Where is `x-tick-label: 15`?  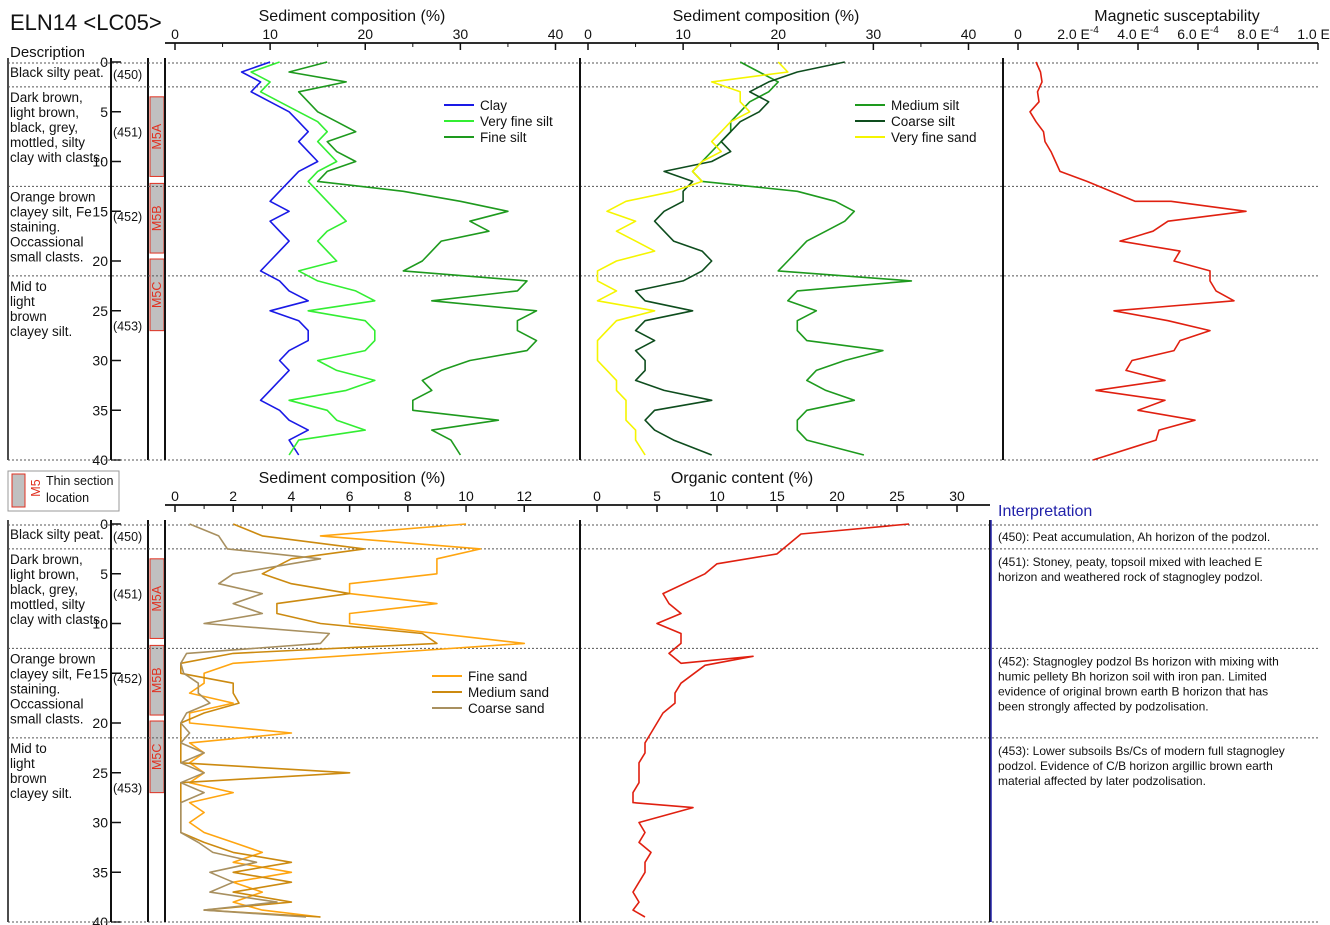
x-tick-label: 15 is located at coordinates (777, 496).